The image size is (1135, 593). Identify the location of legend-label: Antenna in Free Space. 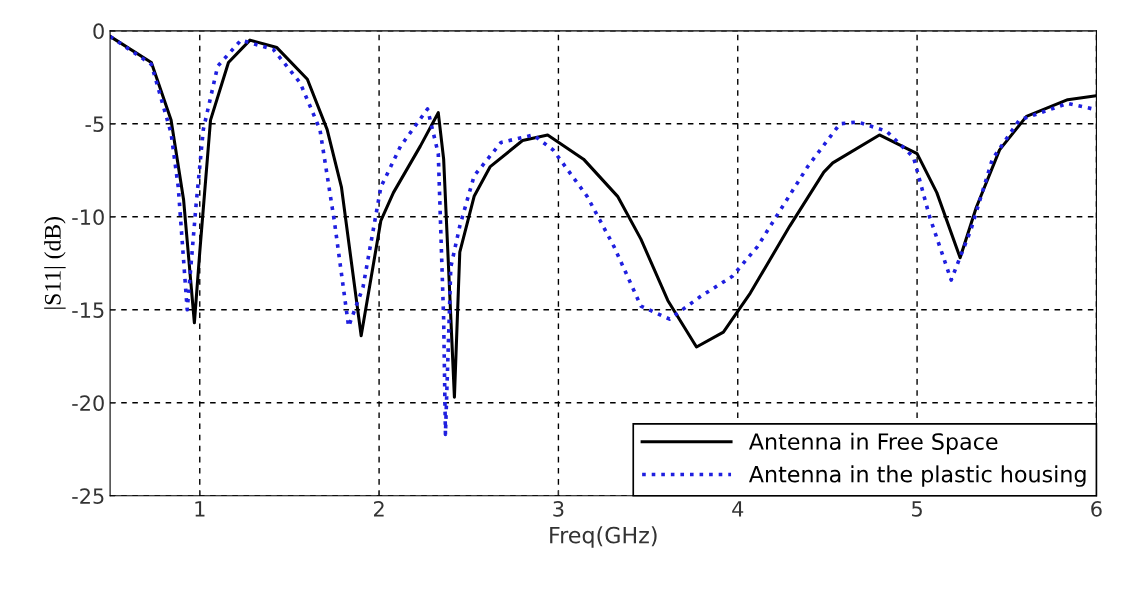
(873, 443).